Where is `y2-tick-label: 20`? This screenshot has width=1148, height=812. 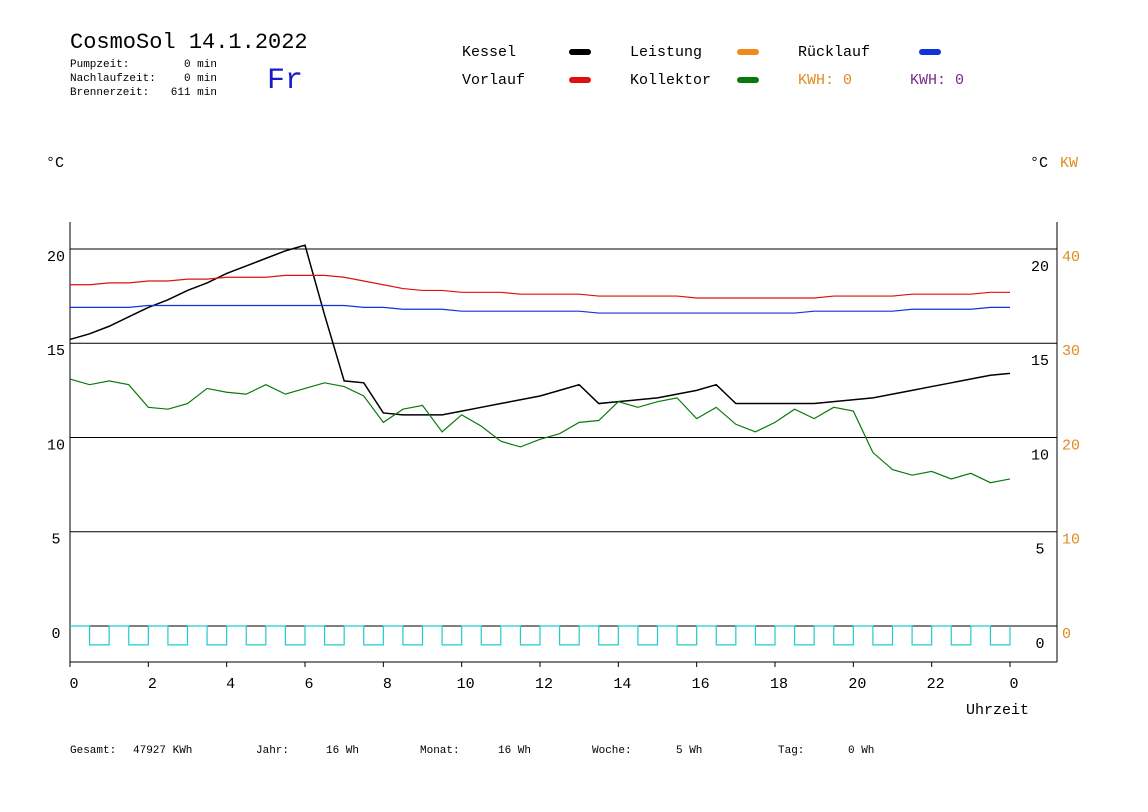
y2-tick-label: 20 is located at coordinates (1071, 445).